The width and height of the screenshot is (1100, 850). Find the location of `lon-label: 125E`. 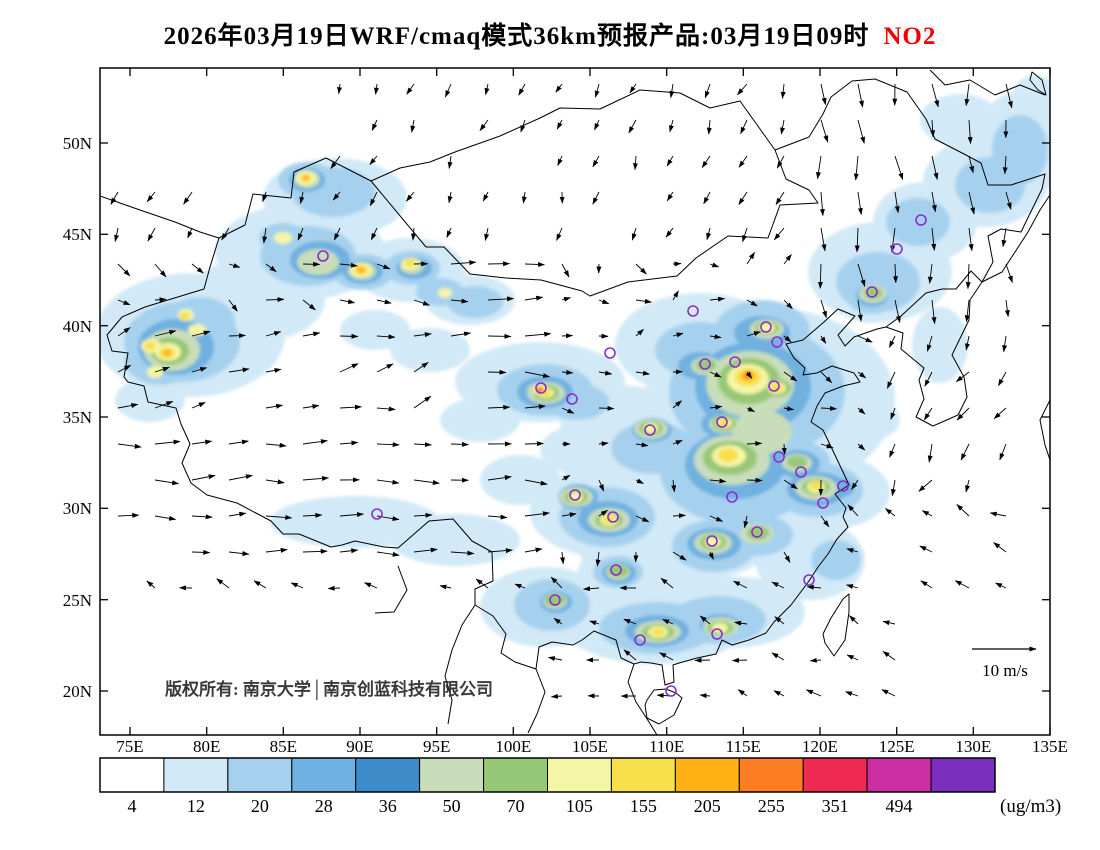

lon-label: 125E is located at coordinates (897, 746).